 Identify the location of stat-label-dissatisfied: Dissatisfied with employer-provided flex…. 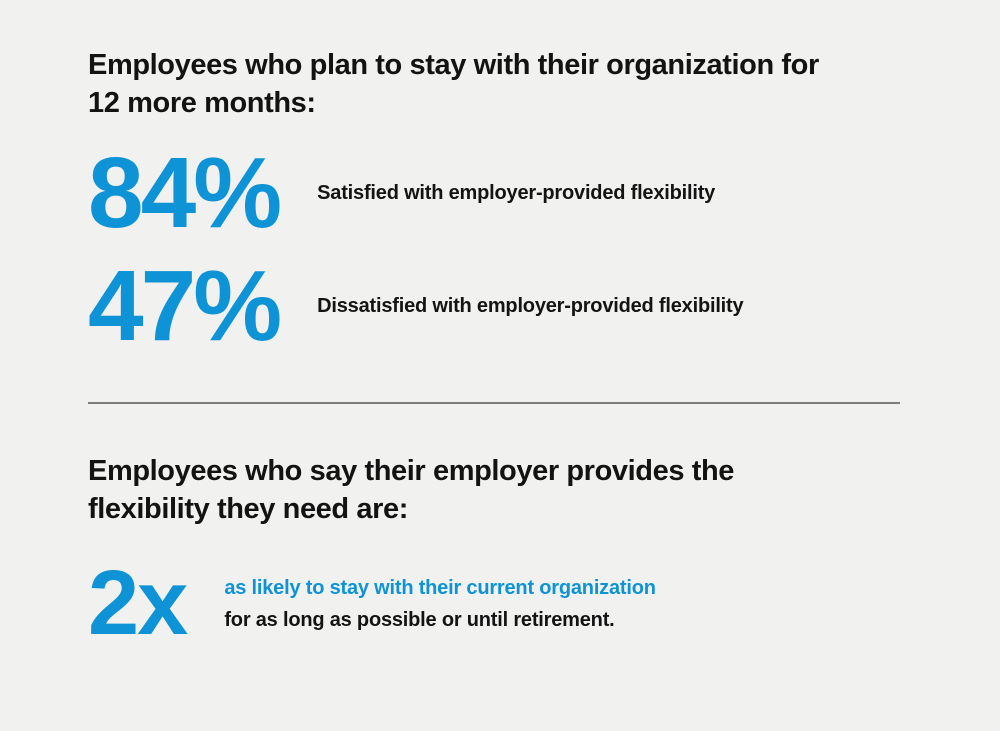
(530, 305).